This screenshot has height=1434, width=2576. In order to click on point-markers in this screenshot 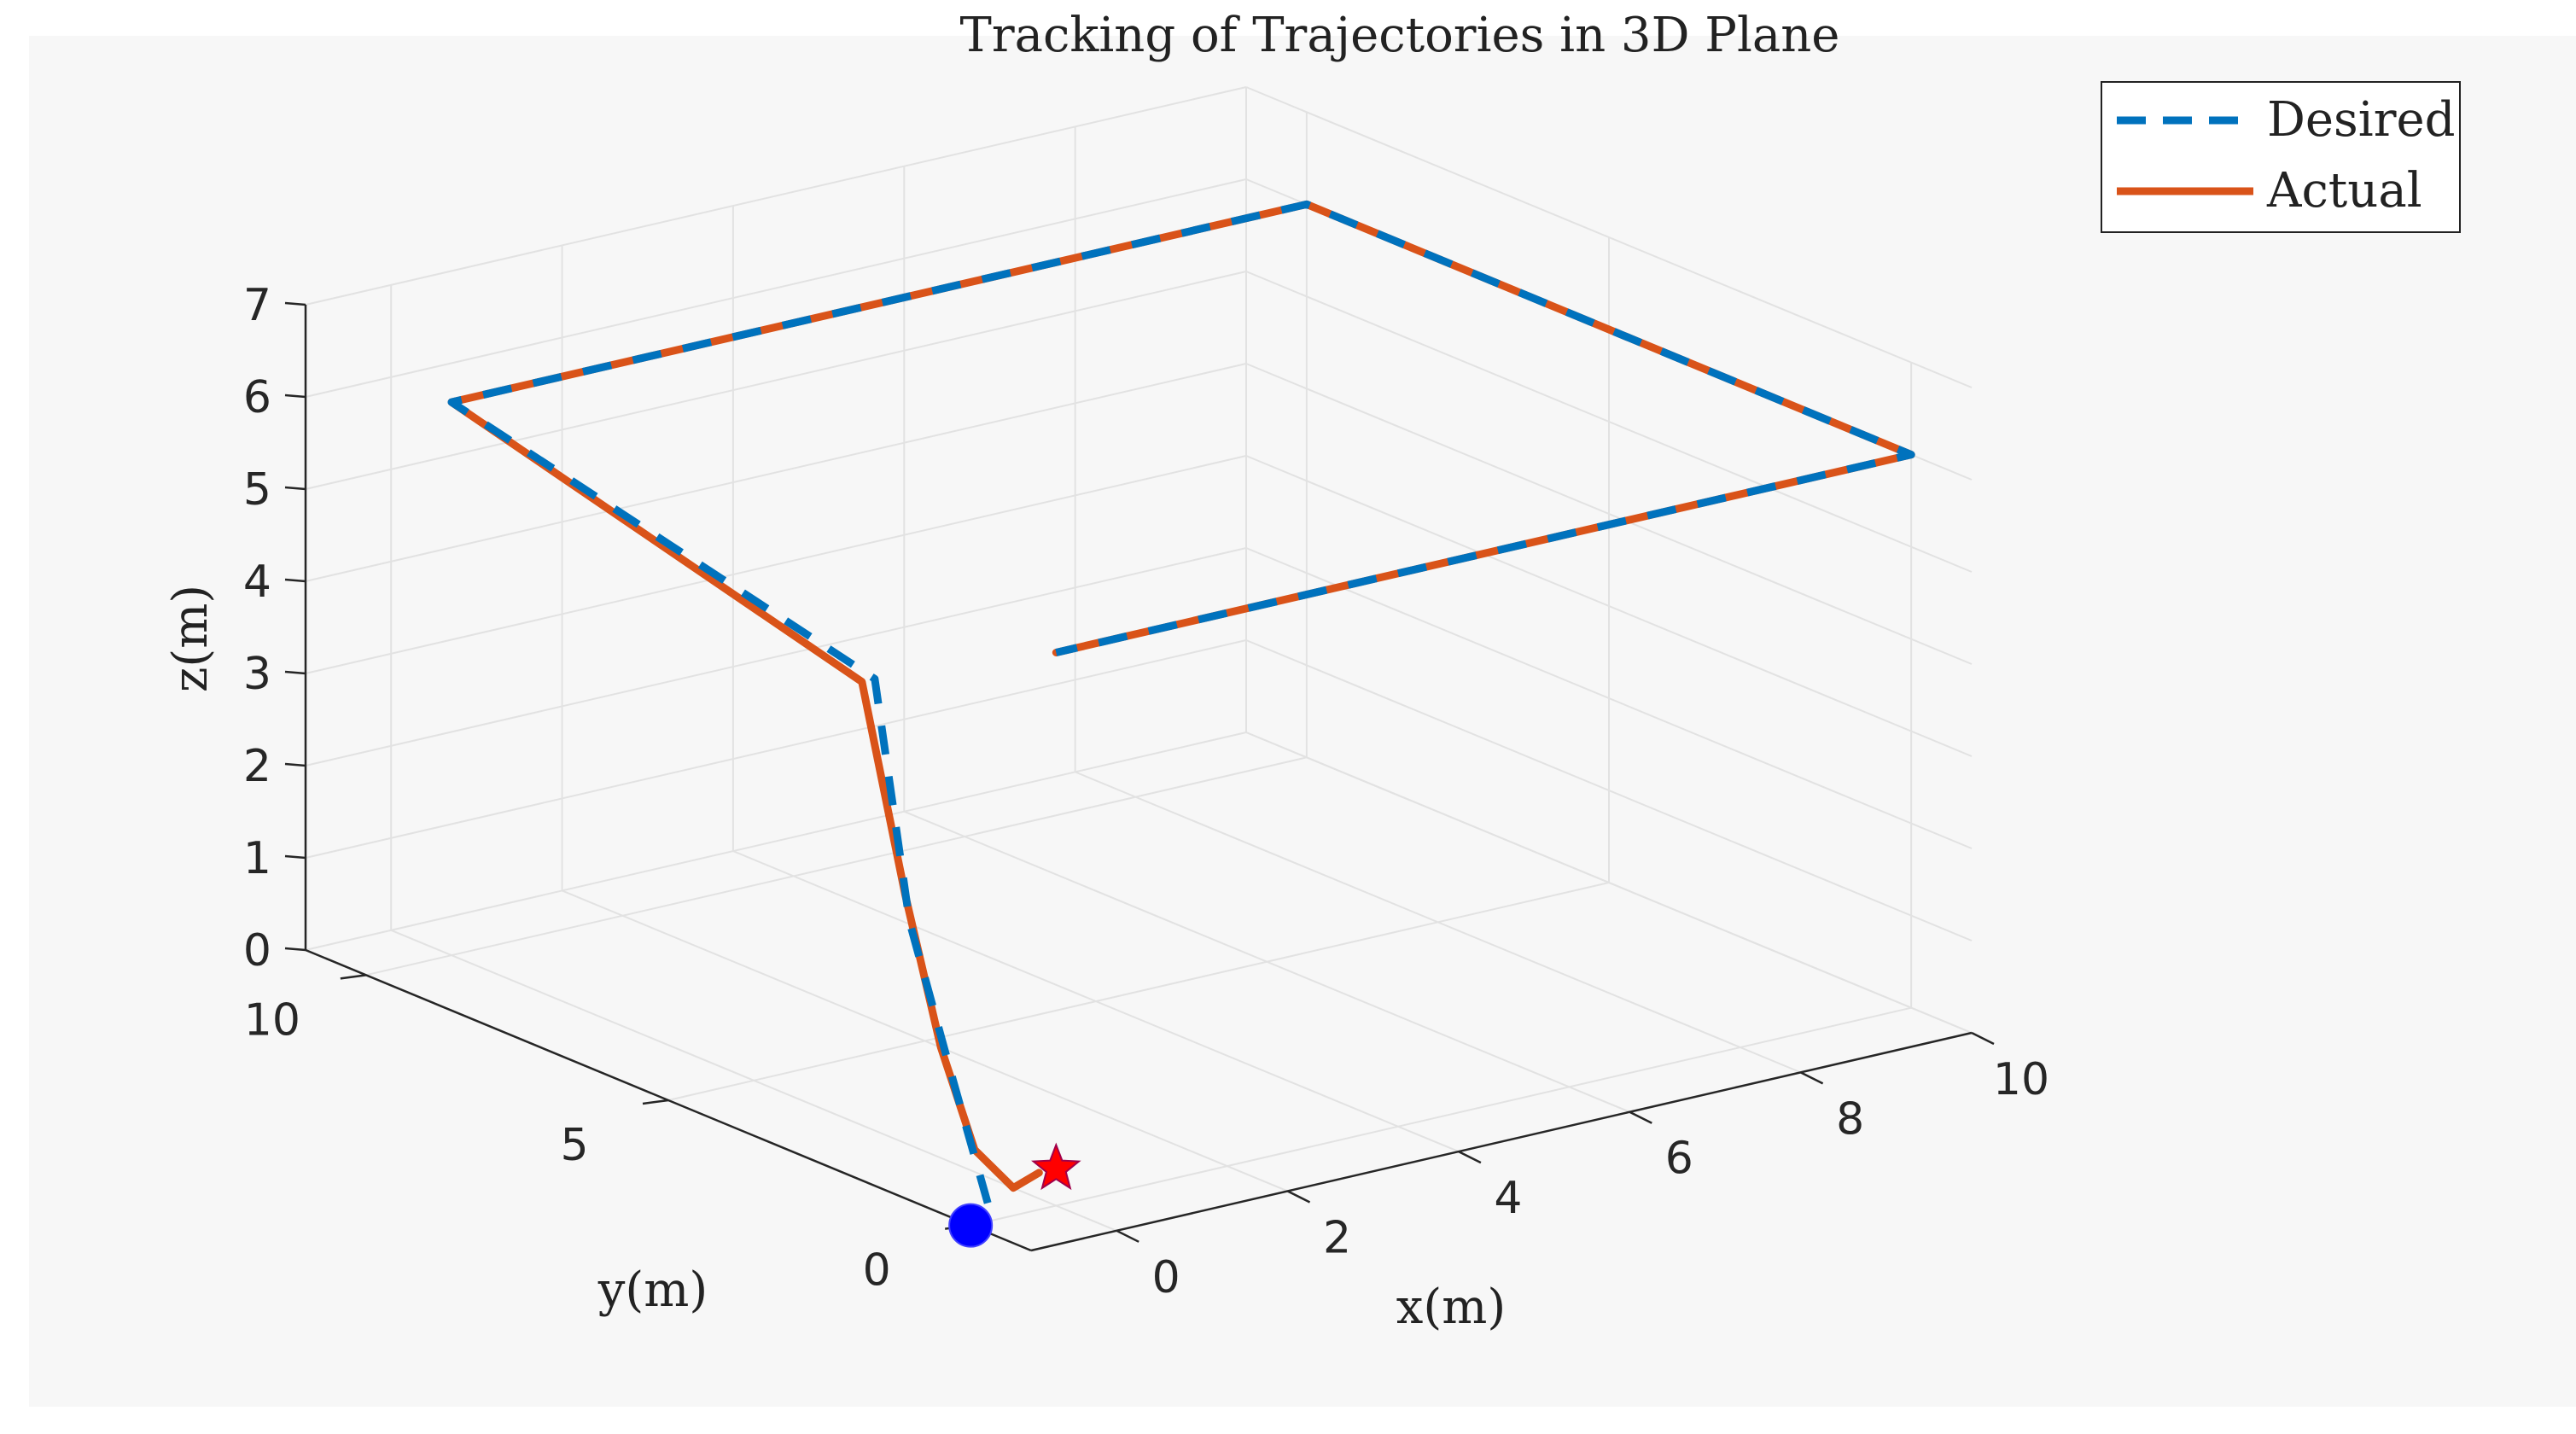, I will do `click(1014, 1195)`.